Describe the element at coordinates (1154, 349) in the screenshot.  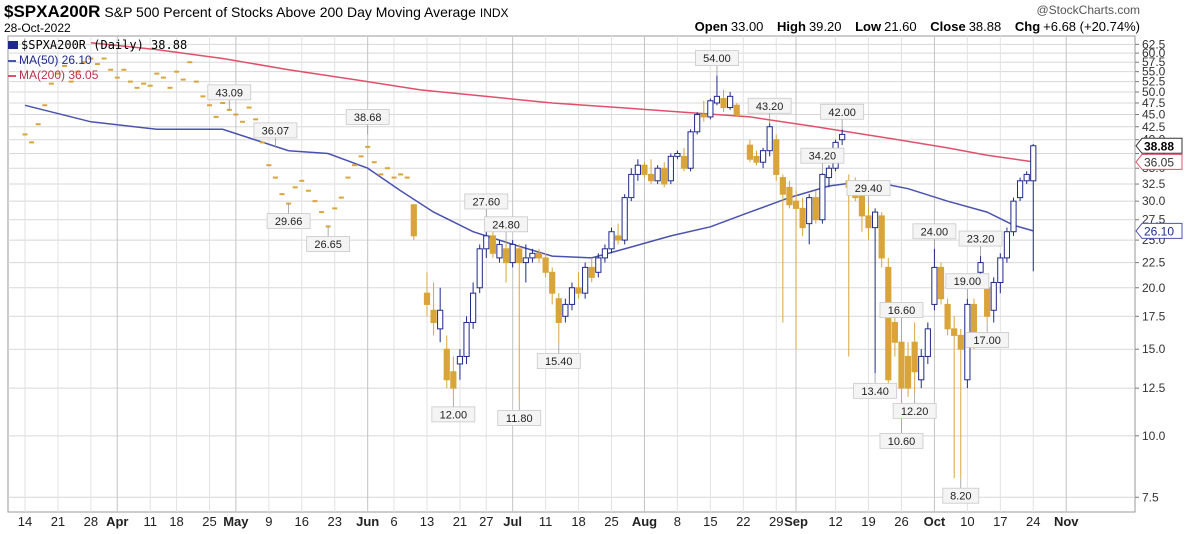
I see `y-tick-label: 15.0` at that location.